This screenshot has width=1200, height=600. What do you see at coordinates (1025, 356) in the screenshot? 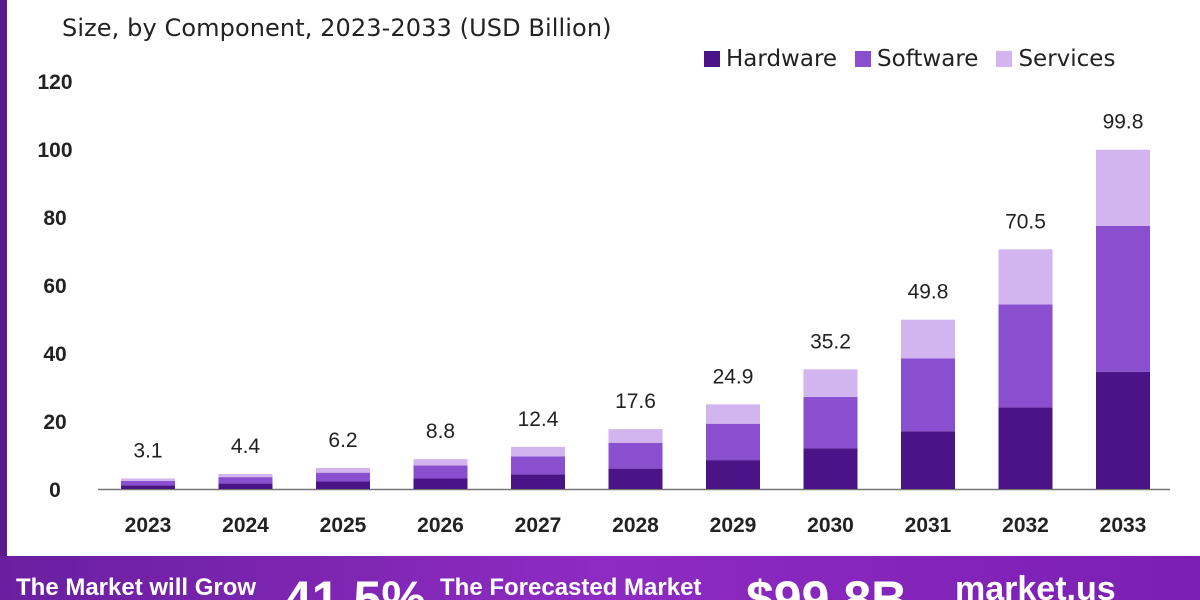
I see `bar-software-2032` at bounding box center [1025, 356].